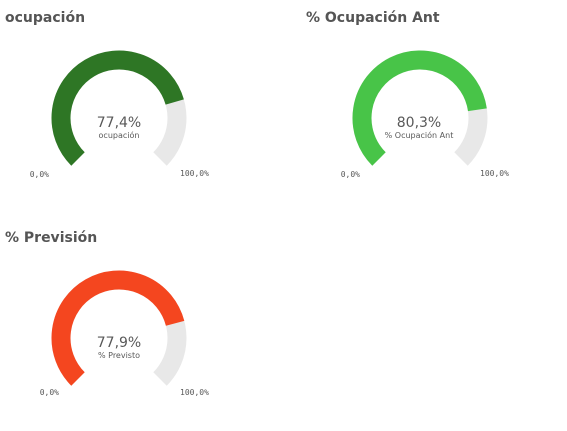 The width and height of the screenshot is (567, 431). I want to click on gauge-chart: 80,3% % Ocupación Ant 0,0% 100,0%, so click(425, 114).